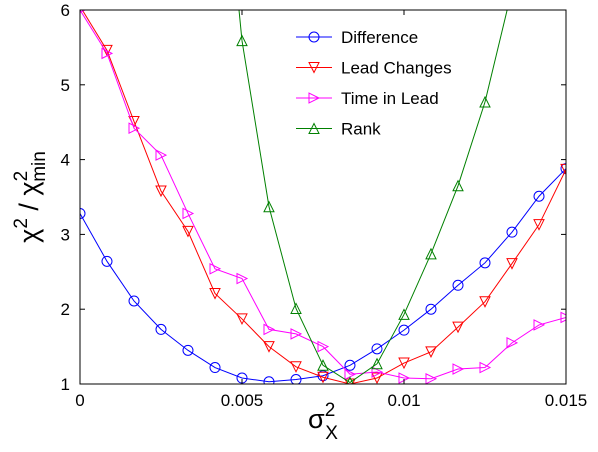 The height and width of the screenshot is (452, 598). I want to click on y-tick-label: 6, so click(65, 10).